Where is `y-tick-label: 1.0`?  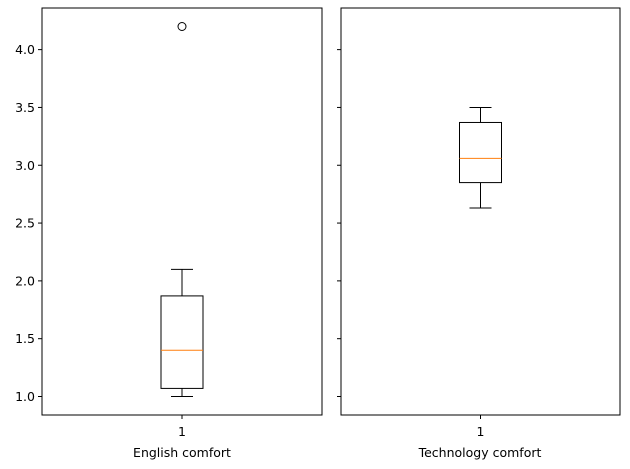
y-tick-label: 1.0 is located at coordinates (25, 396).